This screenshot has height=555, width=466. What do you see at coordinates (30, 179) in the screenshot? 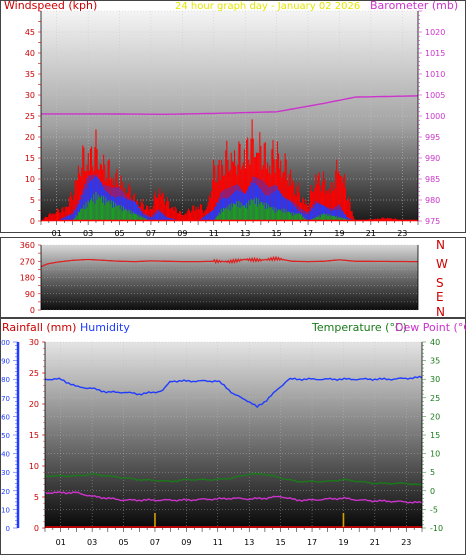
I see `wind-y-tick-label: 10` at bounding box center [30, 179].